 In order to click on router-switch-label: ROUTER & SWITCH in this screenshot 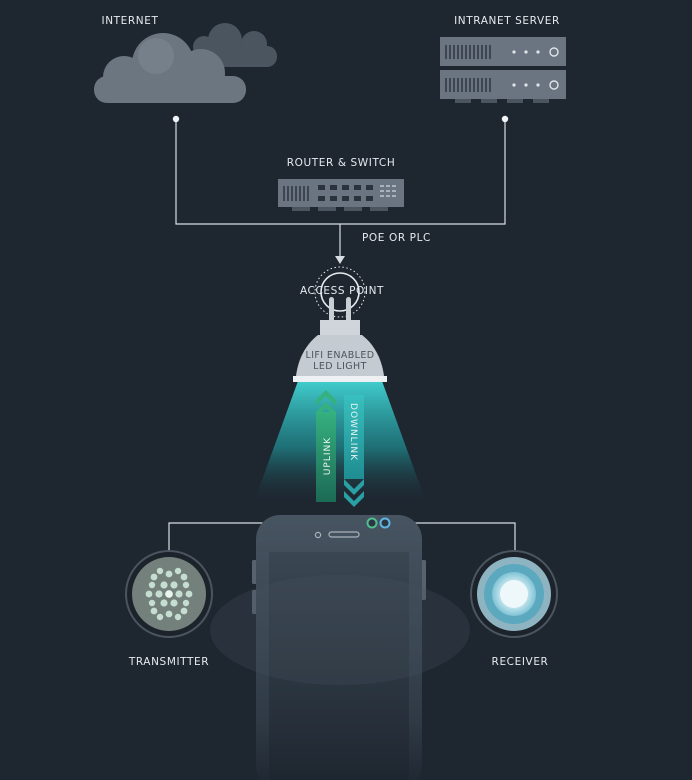, I will do `click(341, 163)`.